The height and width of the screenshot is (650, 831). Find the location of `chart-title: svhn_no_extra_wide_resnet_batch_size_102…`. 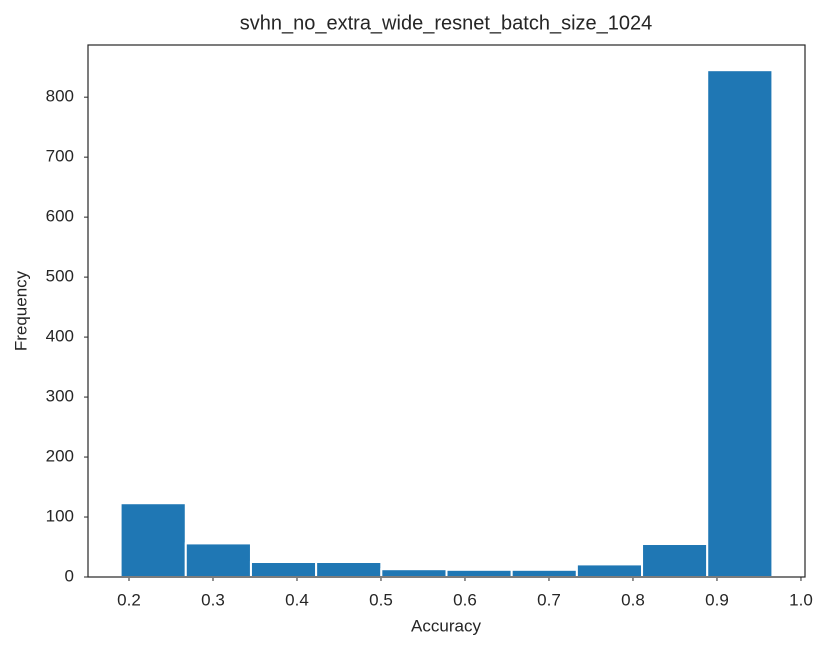

chart-title: svhn_no_extra_wide_resnet_batch_size_102… is located at coordinates (446, 23).